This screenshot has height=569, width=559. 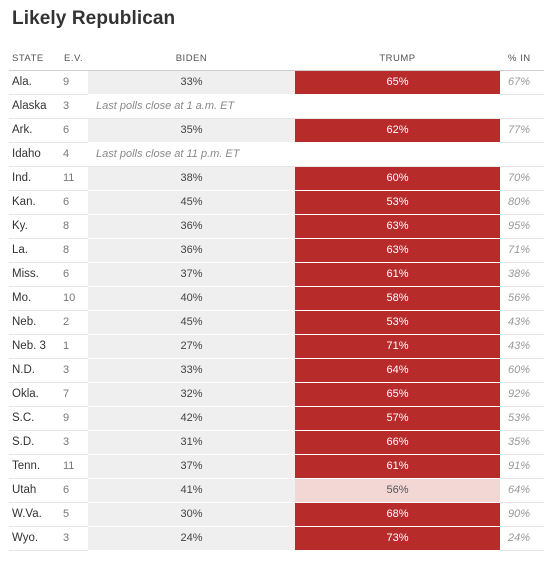 I want to click on pct-in-cell: 35%, so click(x=522, y=442).